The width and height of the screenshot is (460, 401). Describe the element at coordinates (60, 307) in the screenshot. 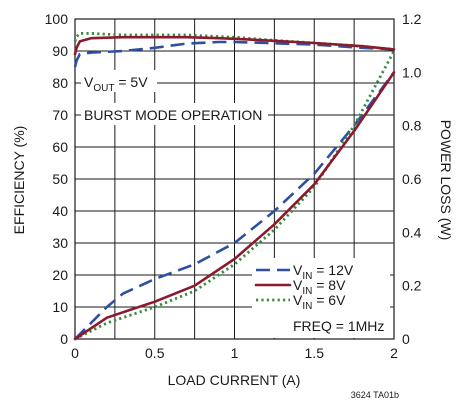

I see `y-left-tick-label: 10` at that location.